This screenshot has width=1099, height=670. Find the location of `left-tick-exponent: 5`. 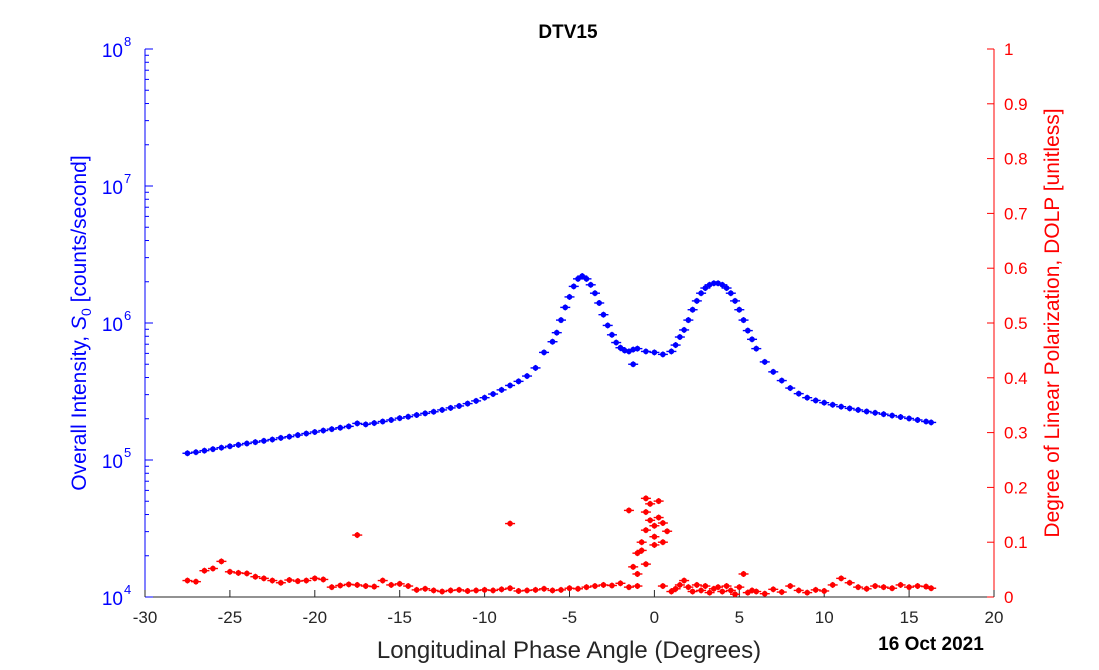

left-tick-exponent: 5 is located at coordinates (127, 452).